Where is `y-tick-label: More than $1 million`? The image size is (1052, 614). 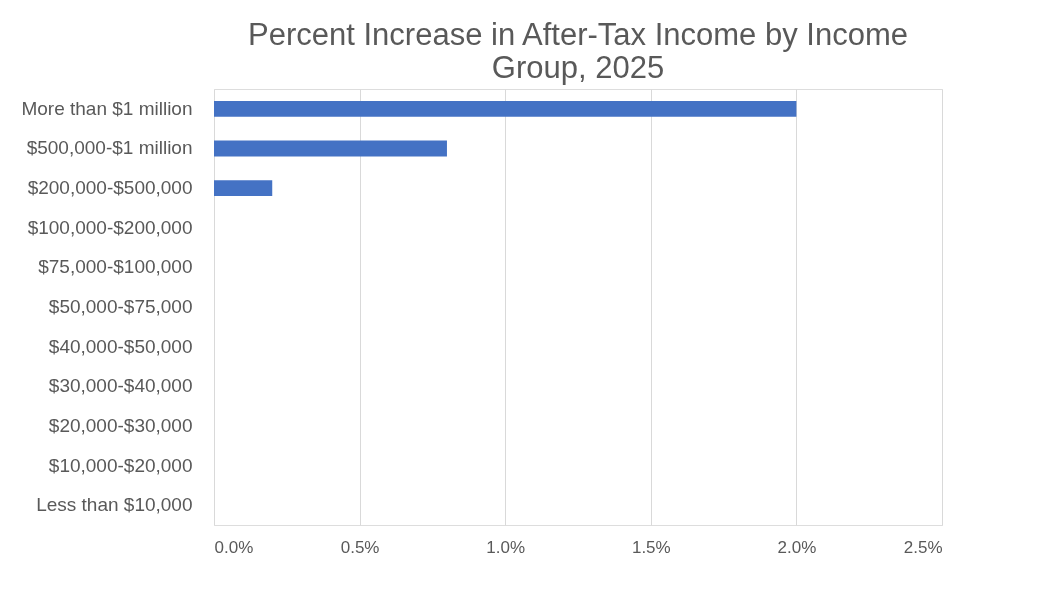 y-tick-label: More than $1 million is located at coordinates (107, 108).